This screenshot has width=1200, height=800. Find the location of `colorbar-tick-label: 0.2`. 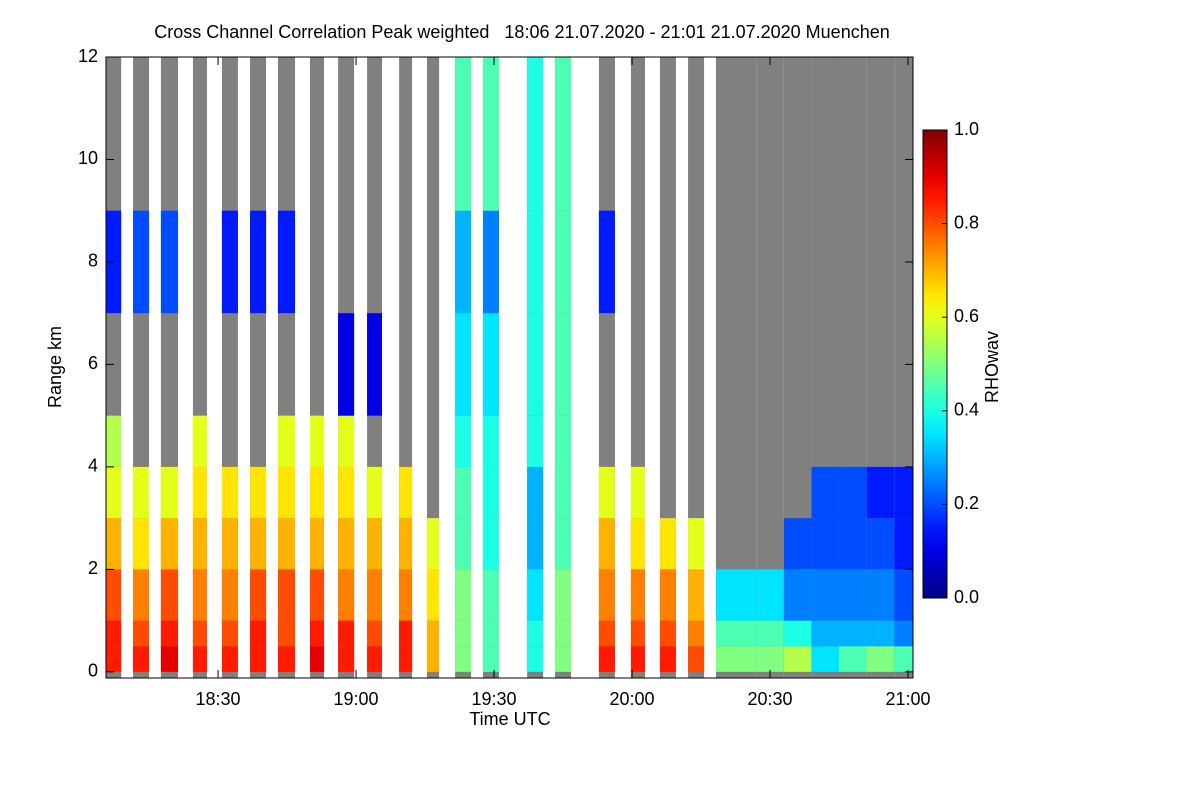

colorbar-tick-label: 0.2 is located at coordinates (966, 503).